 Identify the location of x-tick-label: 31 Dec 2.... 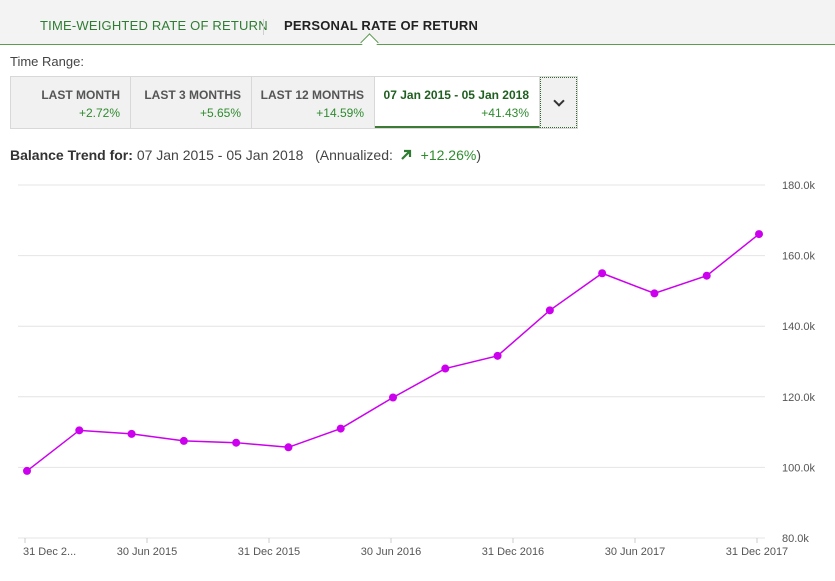
(49, 552).